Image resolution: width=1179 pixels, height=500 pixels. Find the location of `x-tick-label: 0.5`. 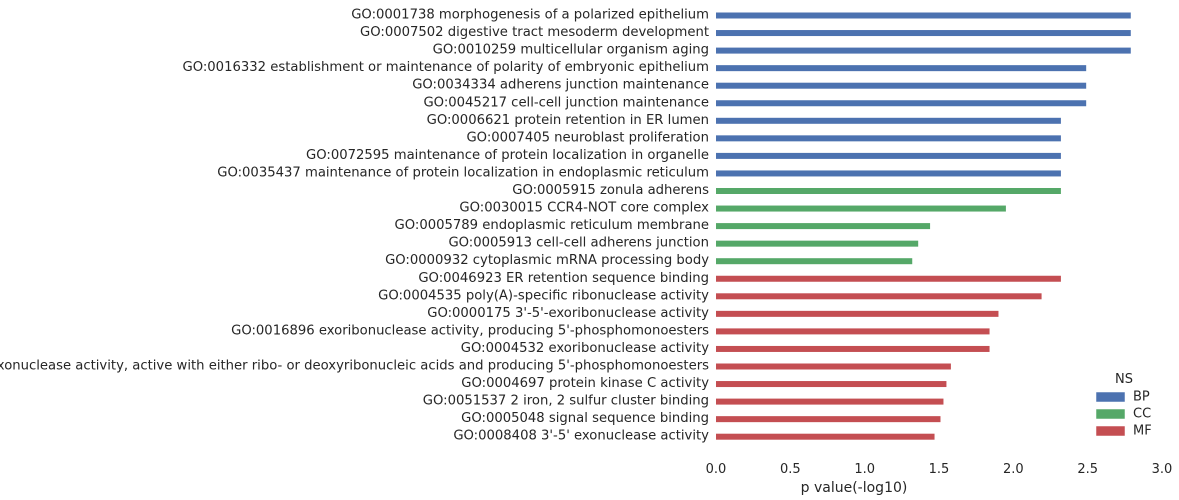

x-tick-label: 0.5 is located at coordinates (790, 469).